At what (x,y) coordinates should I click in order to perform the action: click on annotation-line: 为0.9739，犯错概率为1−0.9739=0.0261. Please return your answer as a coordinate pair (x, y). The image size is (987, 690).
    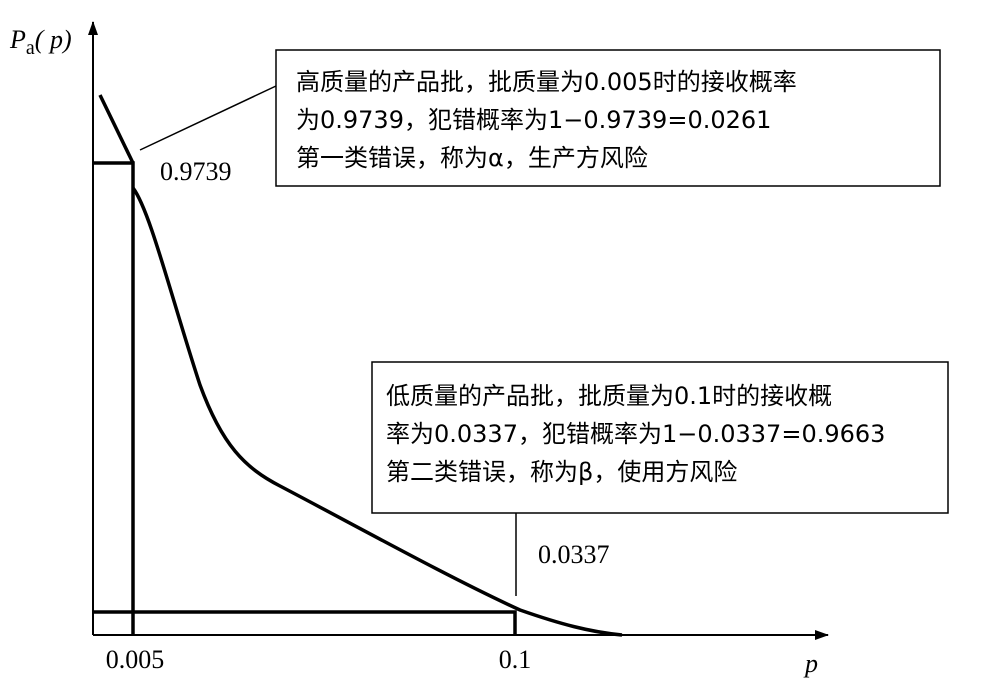
    Looking at the image, I should click on (533, 120).